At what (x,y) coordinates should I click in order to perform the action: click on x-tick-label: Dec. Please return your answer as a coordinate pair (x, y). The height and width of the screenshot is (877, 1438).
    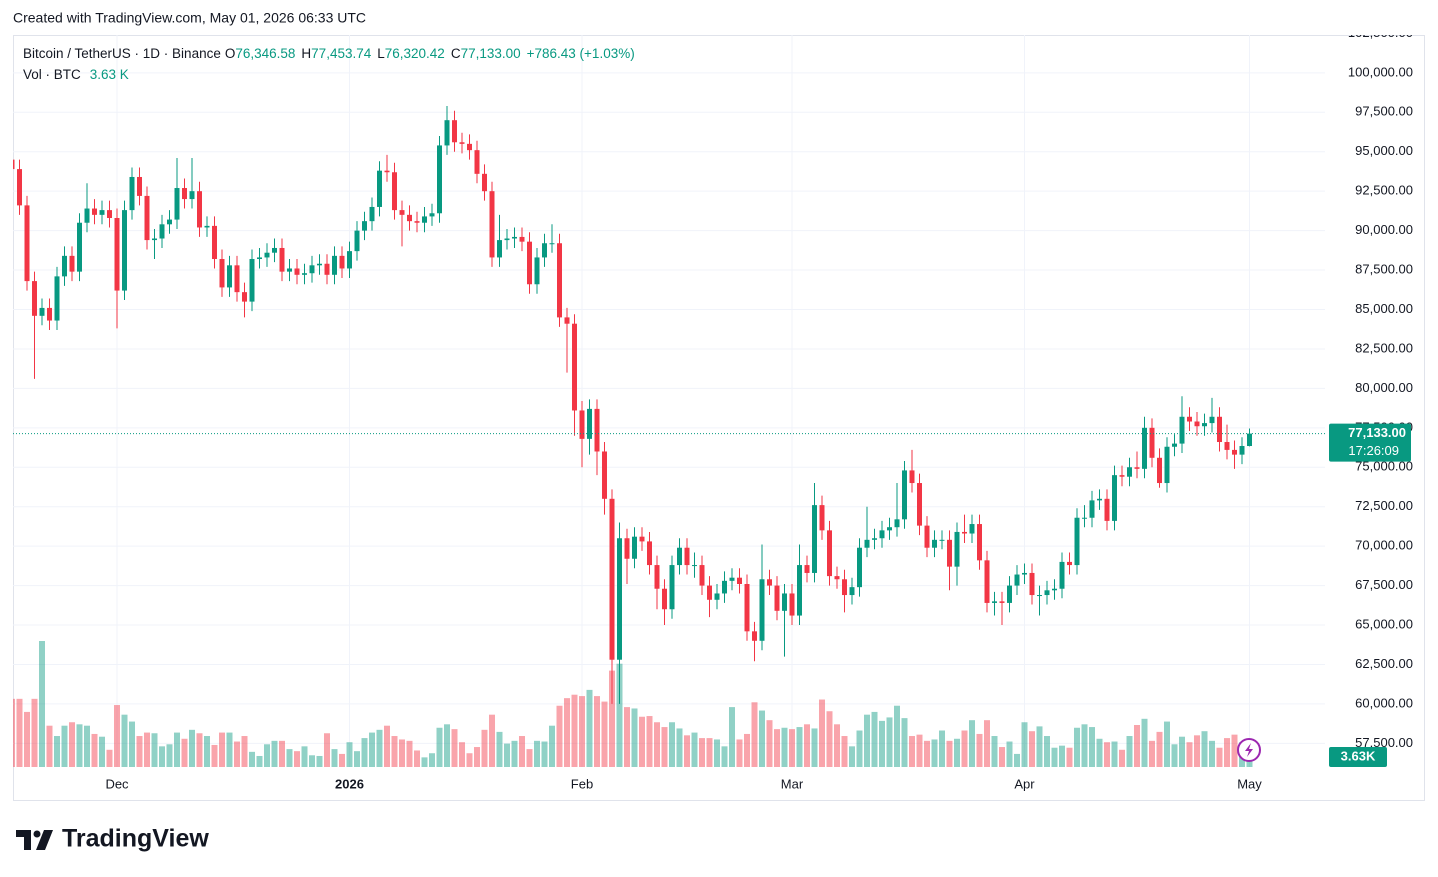
    Looking at the image, I should click on (117, 783).